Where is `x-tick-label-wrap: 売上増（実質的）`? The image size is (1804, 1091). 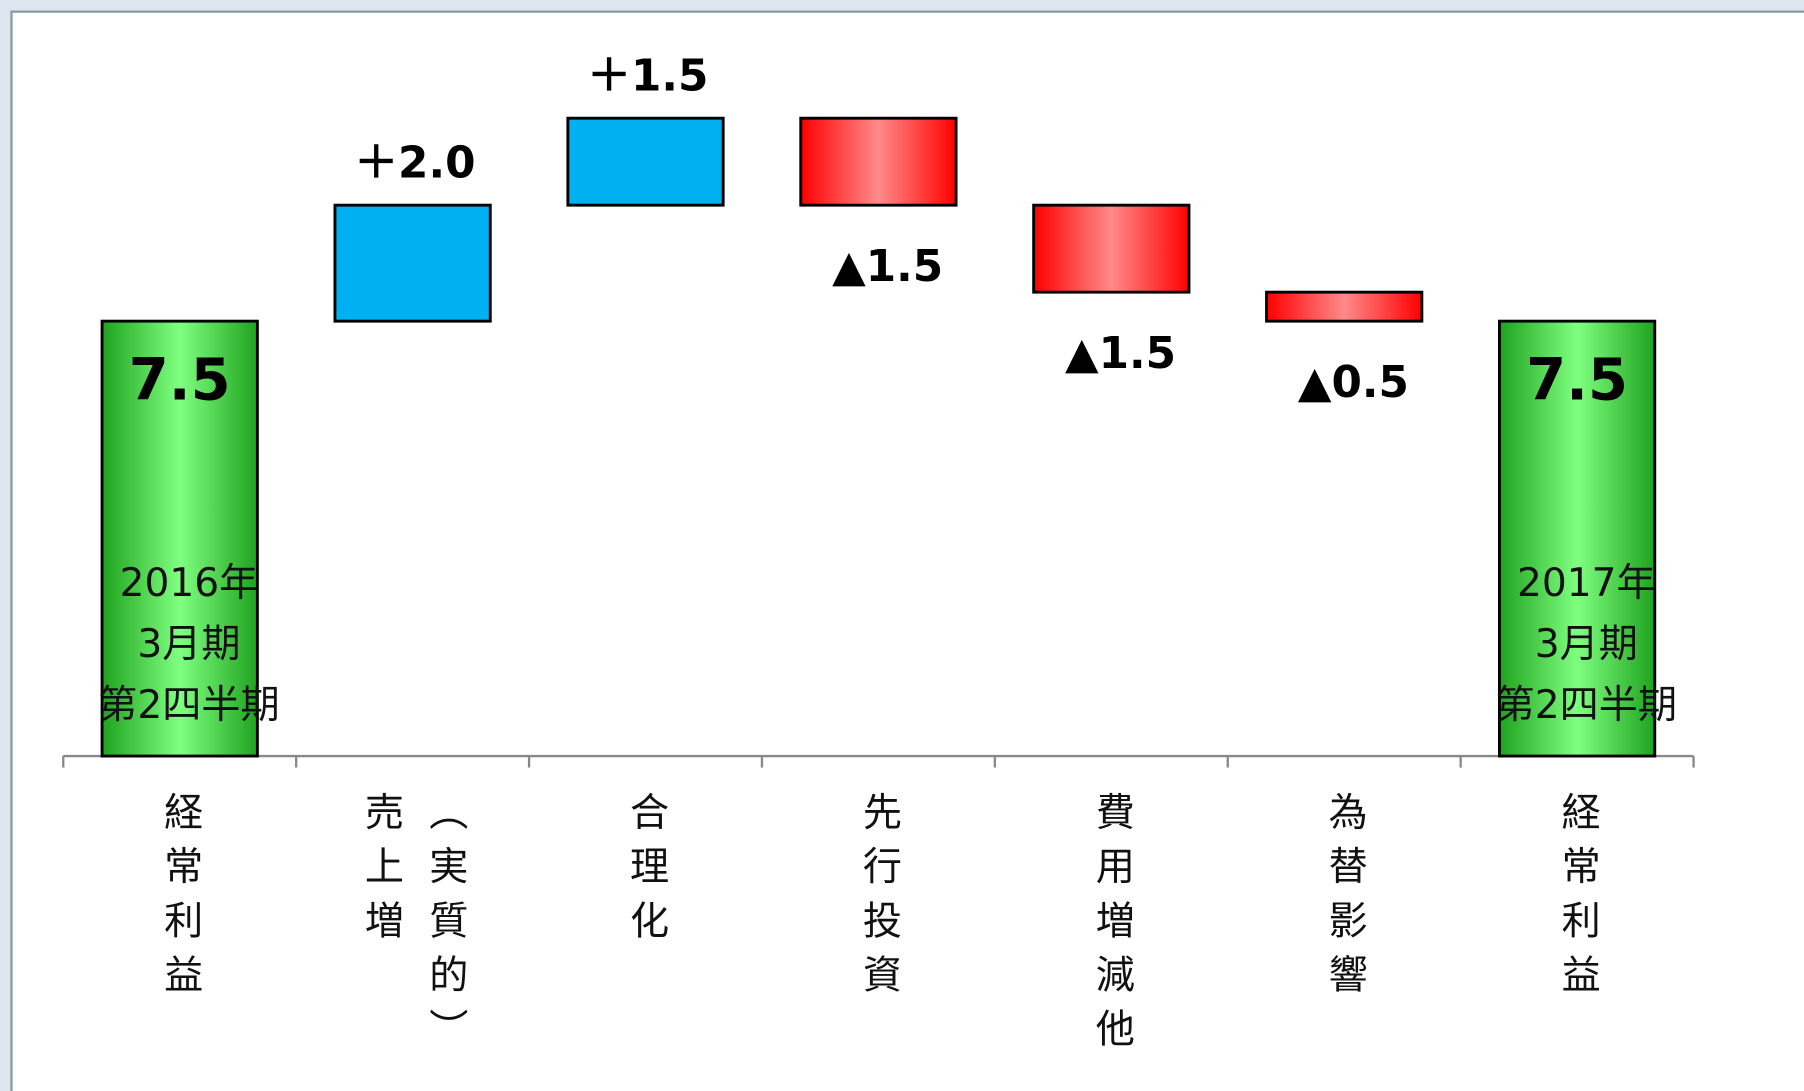 x-tick-label-wrap: 売上増（実質的） is located at coordinates (412, 938).